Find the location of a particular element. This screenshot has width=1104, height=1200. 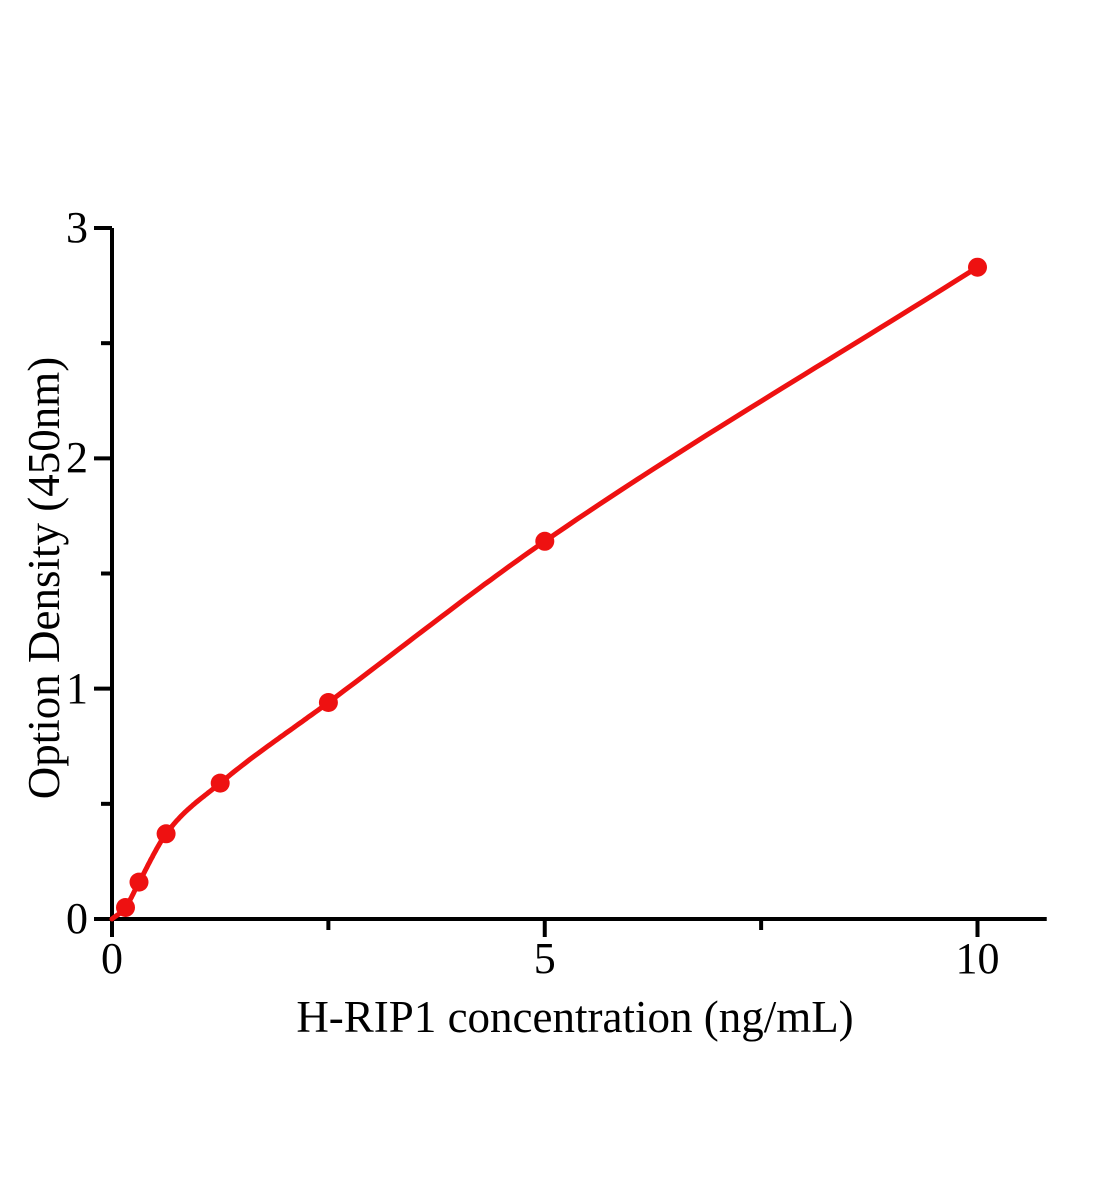

x-tick-label: 5 is located at coordinates (544, 958).